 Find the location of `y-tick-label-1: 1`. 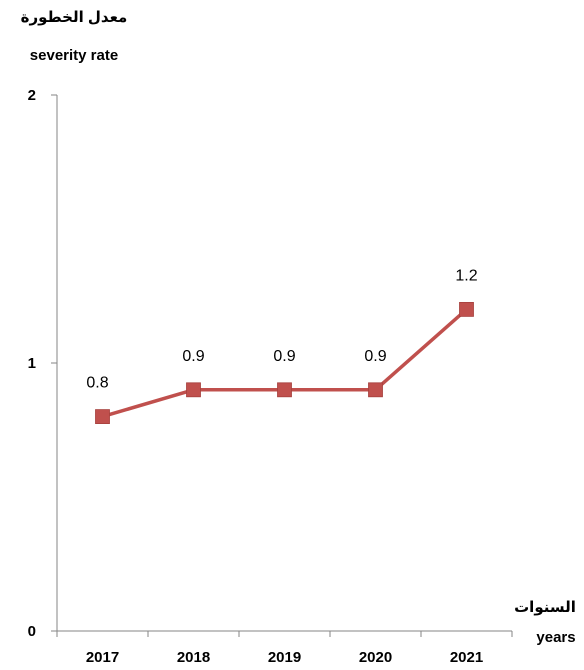

y-tick-label-1: 1 is located at coordinates (32, 363).